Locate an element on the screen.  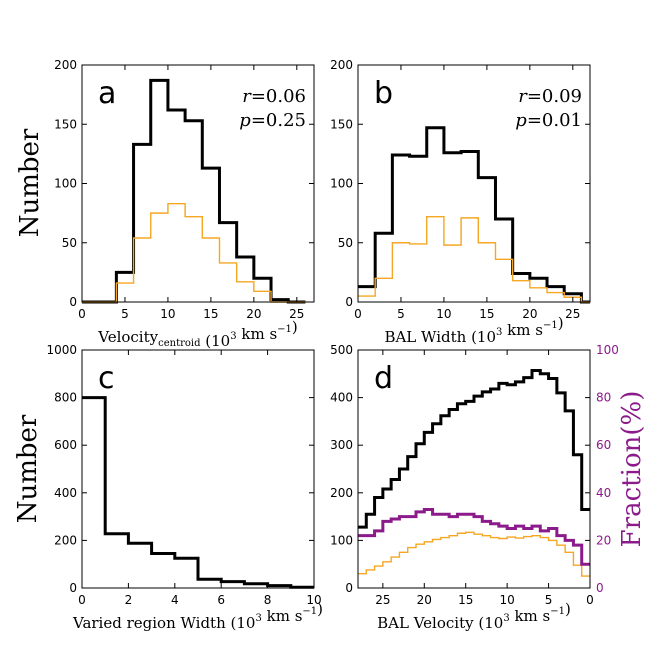
xlabel-part-xlabel_sub: centroid is located at coordinates (179, 343).